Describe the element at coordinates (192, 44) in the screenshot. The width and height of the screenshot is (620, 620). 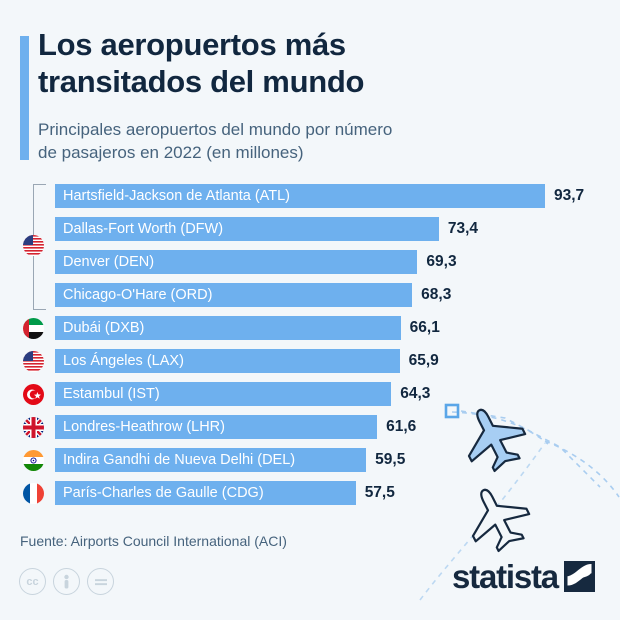
I see `title-line-1: Los aeropuertos más` at that location.